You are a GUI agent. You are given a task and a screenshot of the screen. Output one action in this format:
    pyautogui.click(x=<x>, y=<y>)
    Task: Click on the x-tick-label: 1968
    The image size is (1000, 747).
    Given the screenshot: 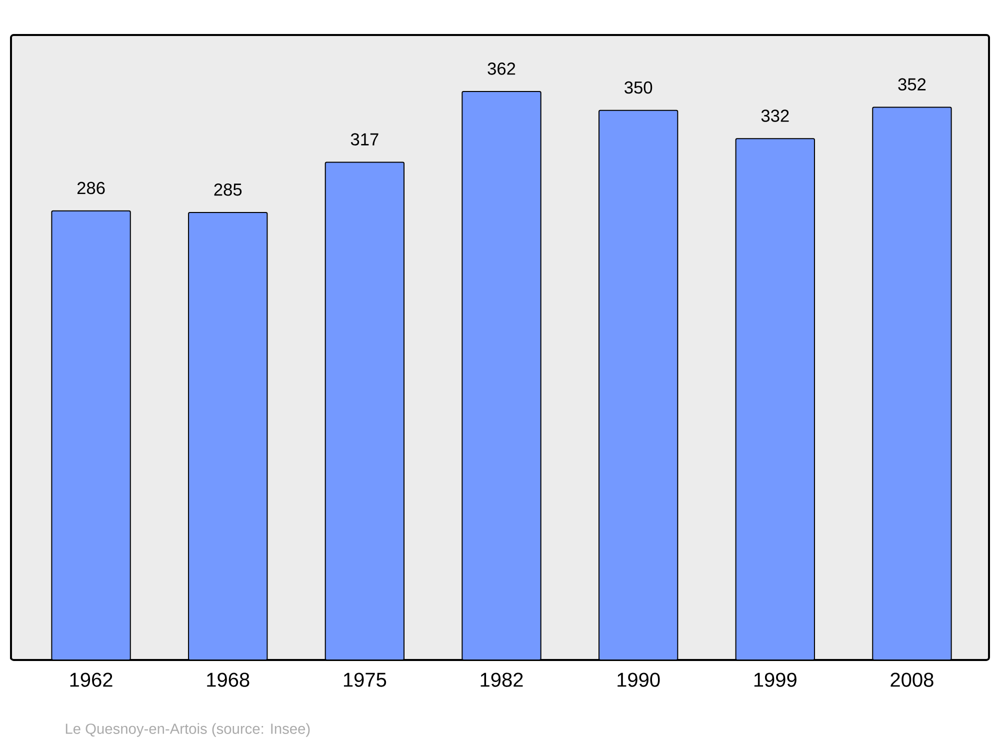 What is the action you would take?
    pyautogui.click(x=228, y=679)
    